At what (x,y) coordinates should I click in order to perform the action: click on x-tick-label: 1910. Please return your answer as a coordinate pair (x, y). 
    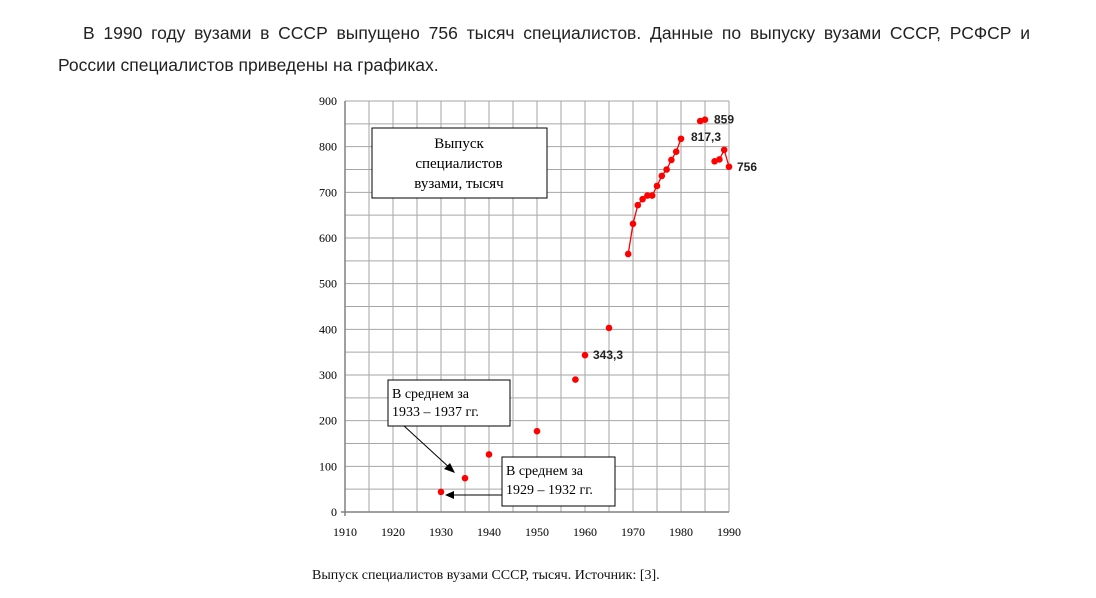
    Looking at the image, I should click on (345, 532).